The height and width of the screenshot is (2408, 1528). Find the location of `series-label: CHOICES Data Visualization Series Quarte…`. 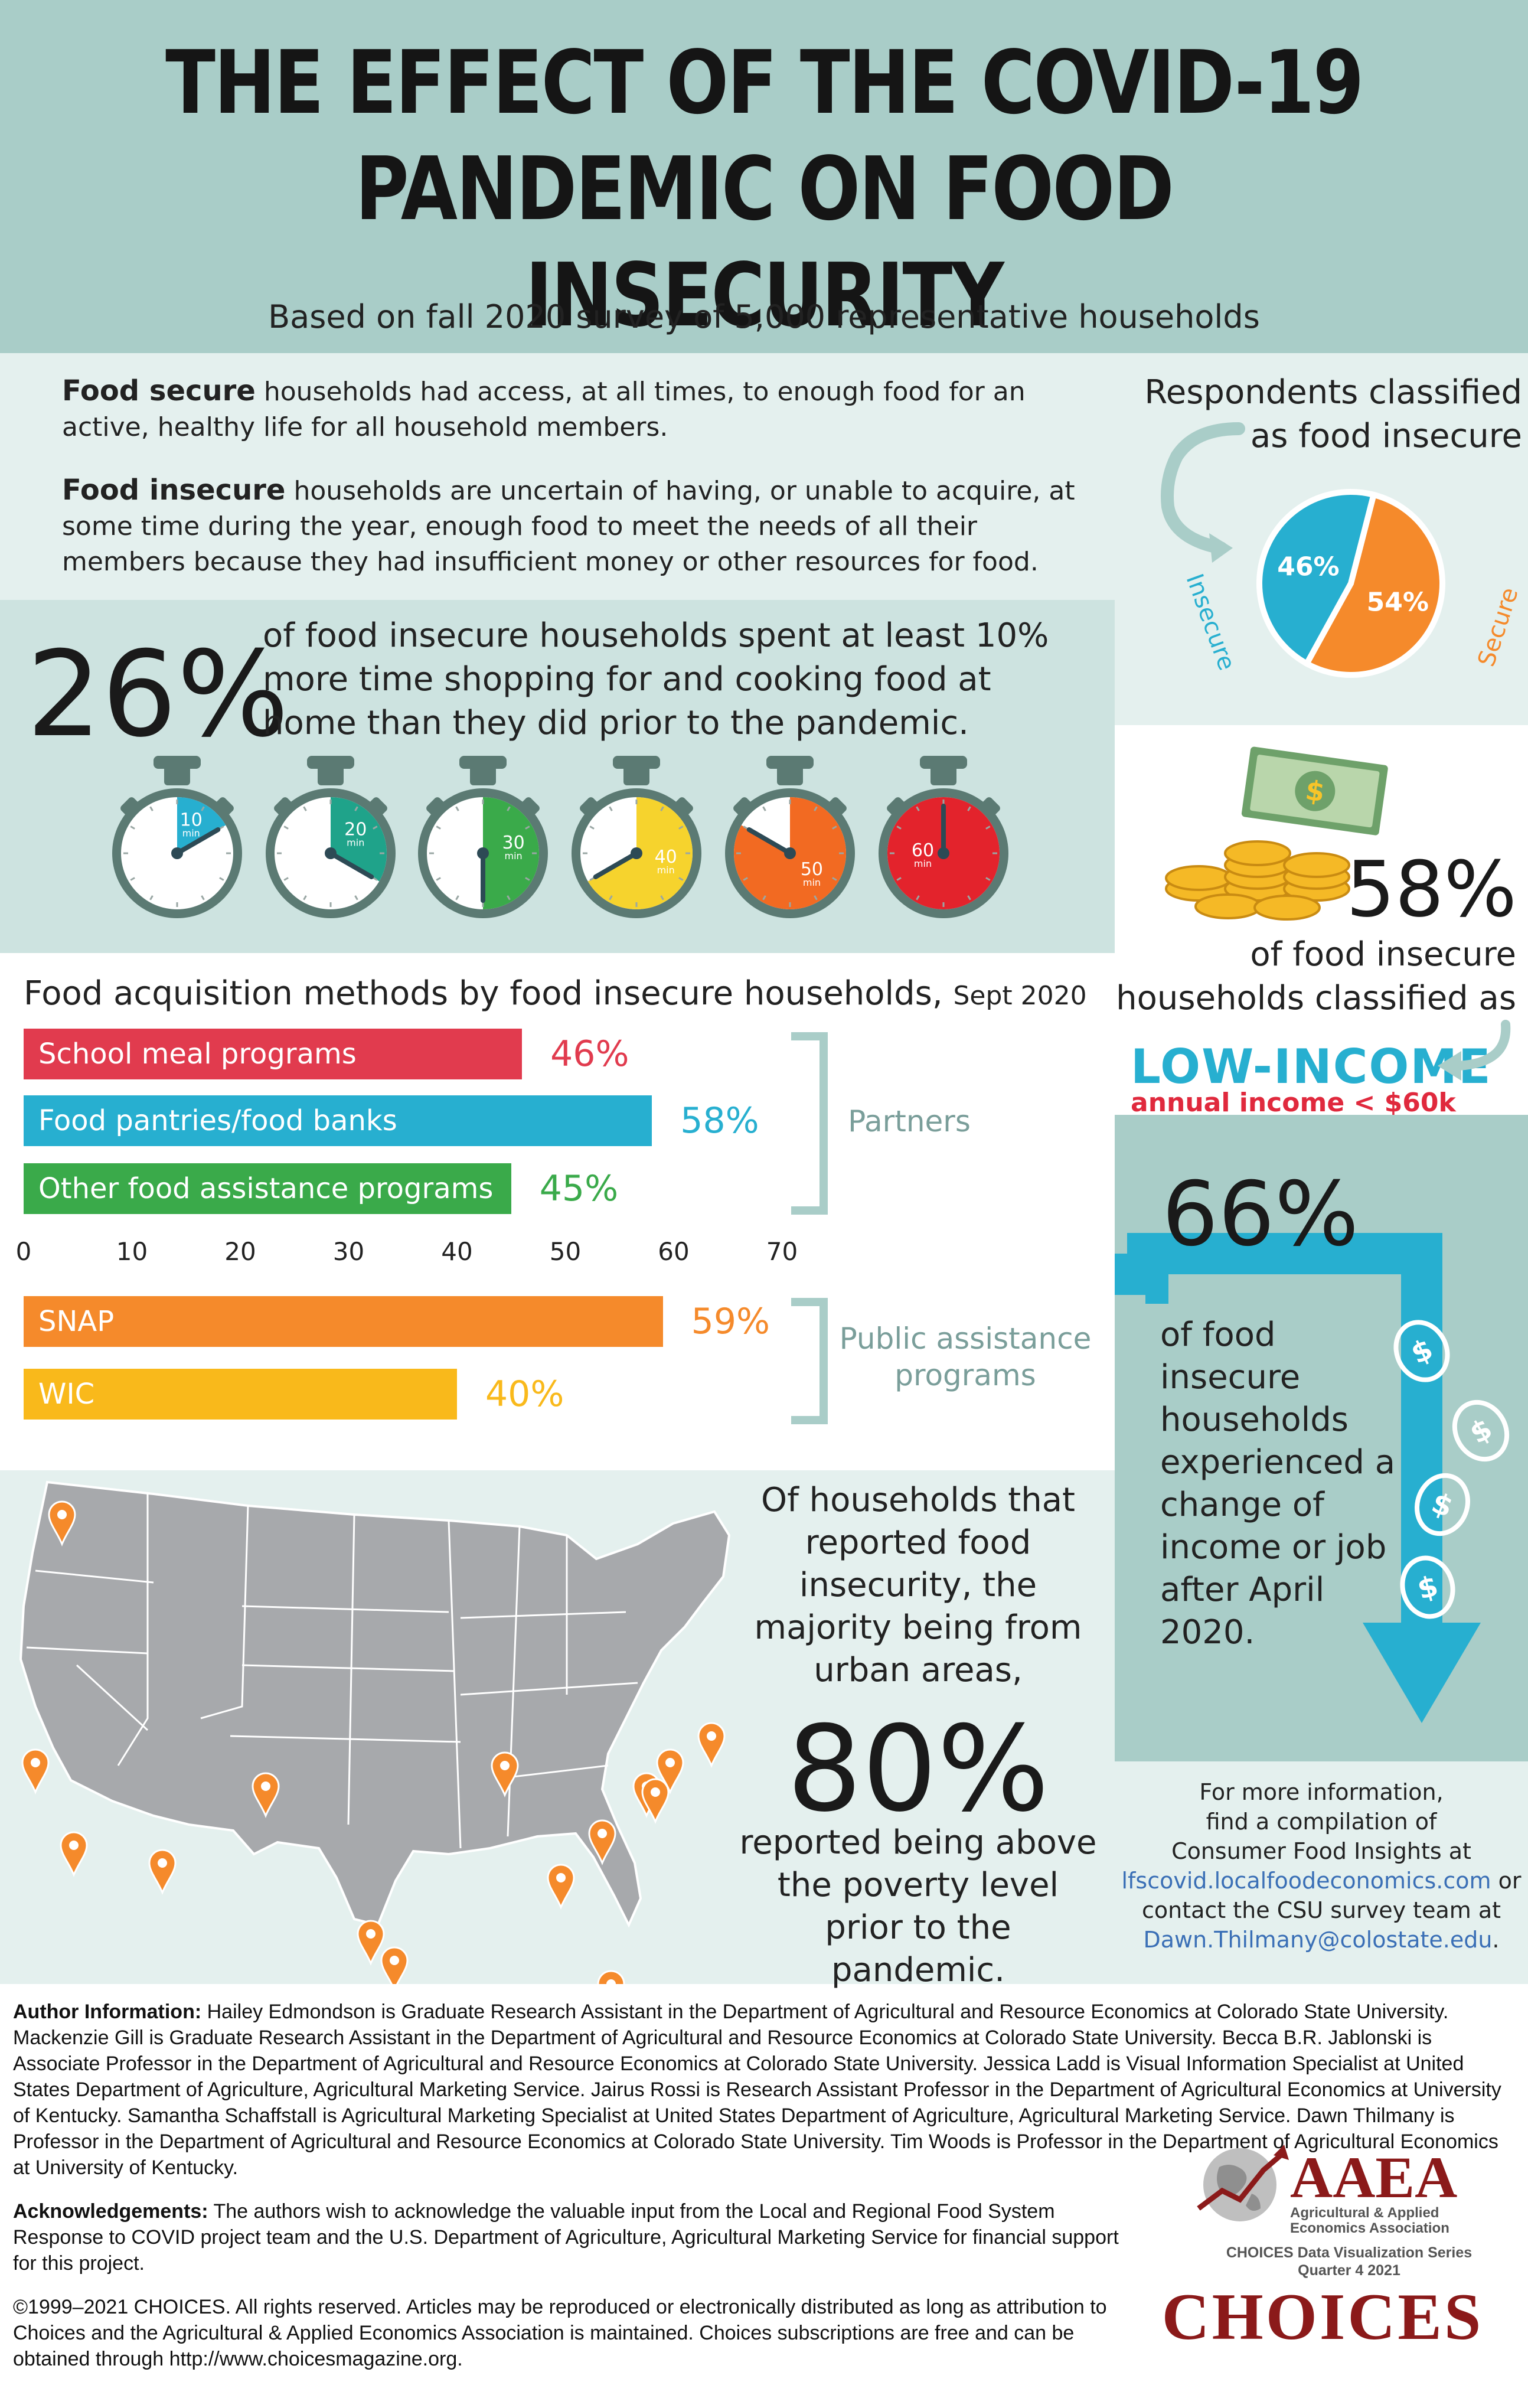

series-label: CHOICES Data Visualization Series Quarte… is located at coordinates (1349, 2261).